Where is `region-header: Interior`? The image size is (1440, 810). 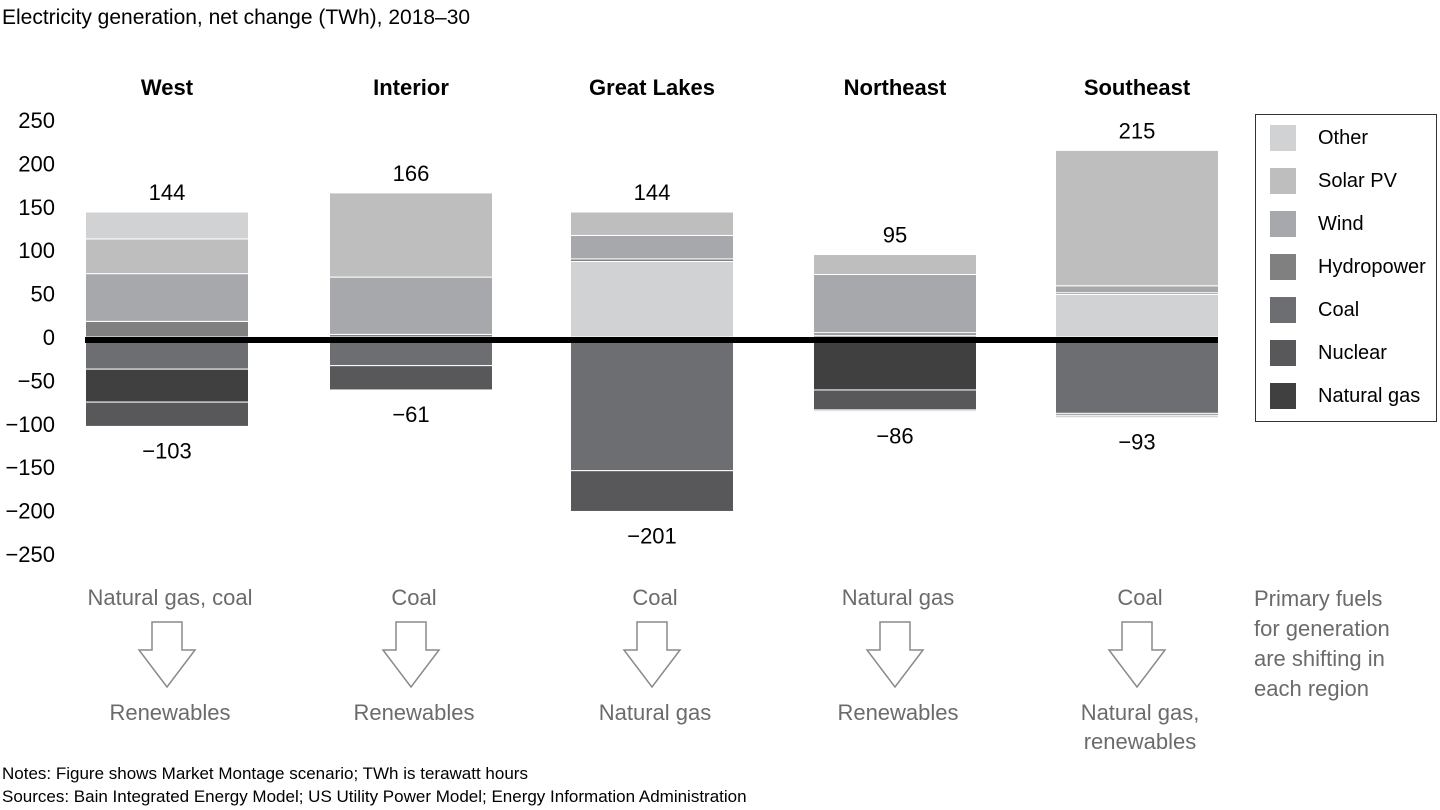 region-header: Interior is located at coordinates (411, 87).